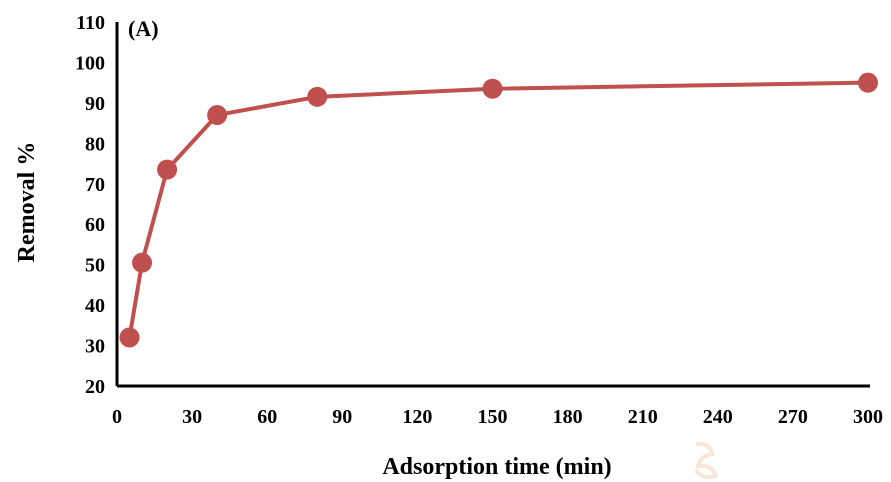 Image resolution: width=891 pixels, height=482 pixels. I want to click on panel-label: (A), so click(143, 28).